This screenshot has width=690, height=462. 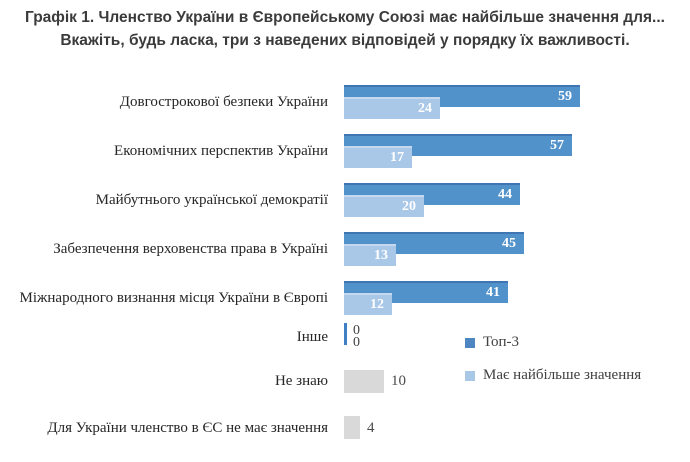 I want to click on value-label: 13, so click(x=381, y=255).